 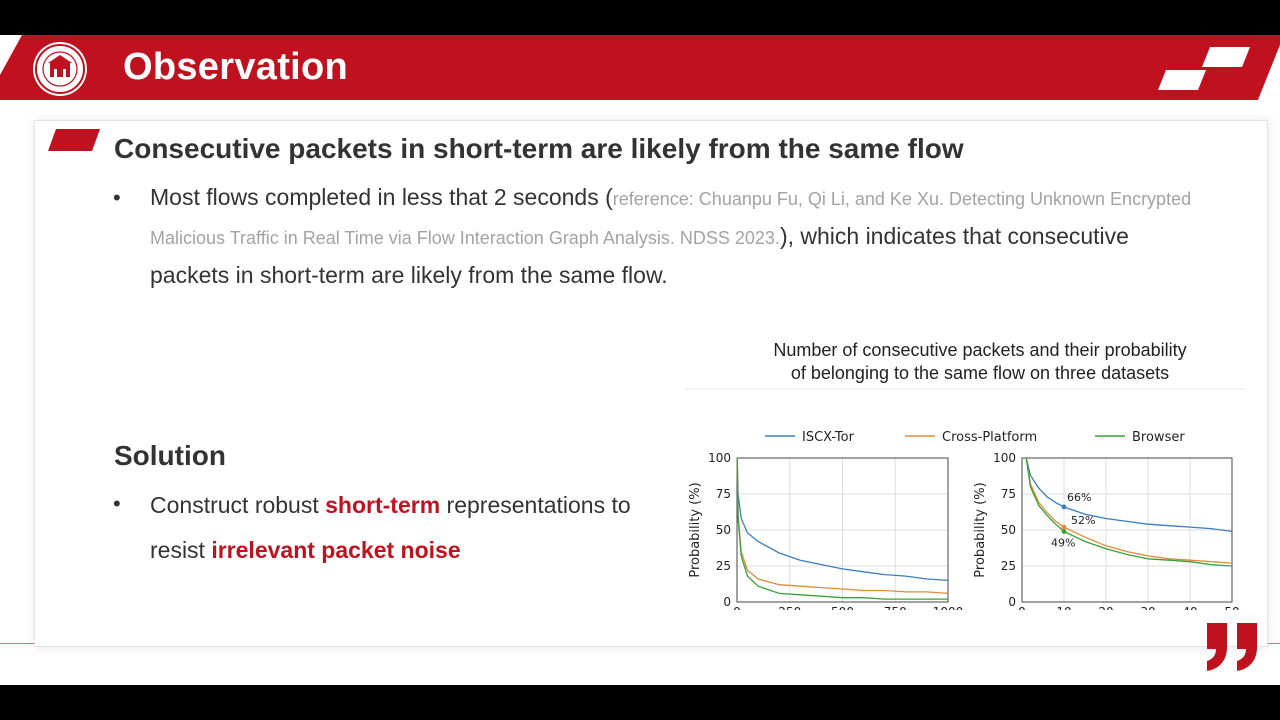 What do you see at coordinates (1147, 607) in the screenshot?
I see `x-tick-label: 30` at bounding box center [1147, 607].